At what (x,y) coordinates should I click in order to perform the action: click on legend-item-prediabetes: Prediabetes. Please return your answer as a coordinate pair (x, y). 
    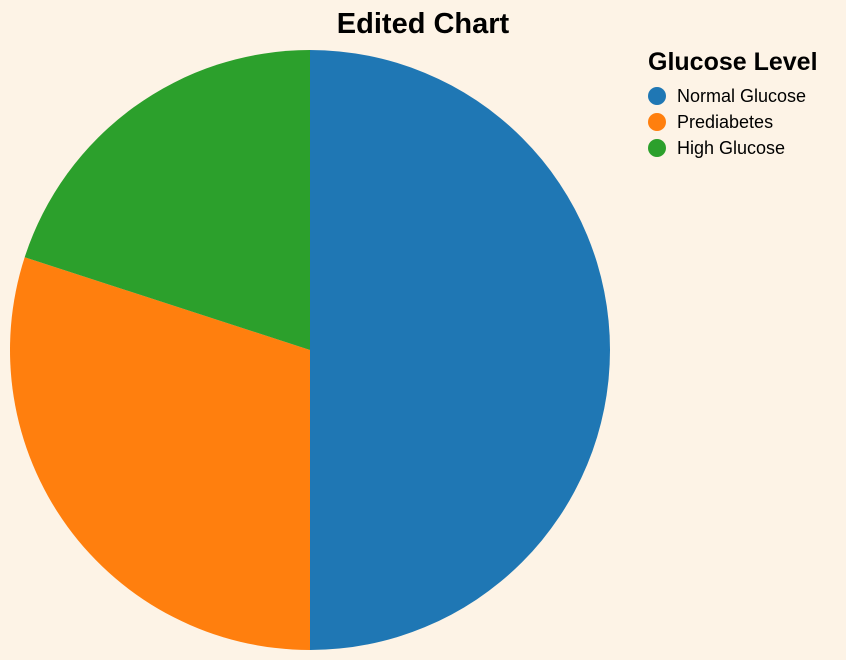
    Looking at the image, I should click on (747, 122).